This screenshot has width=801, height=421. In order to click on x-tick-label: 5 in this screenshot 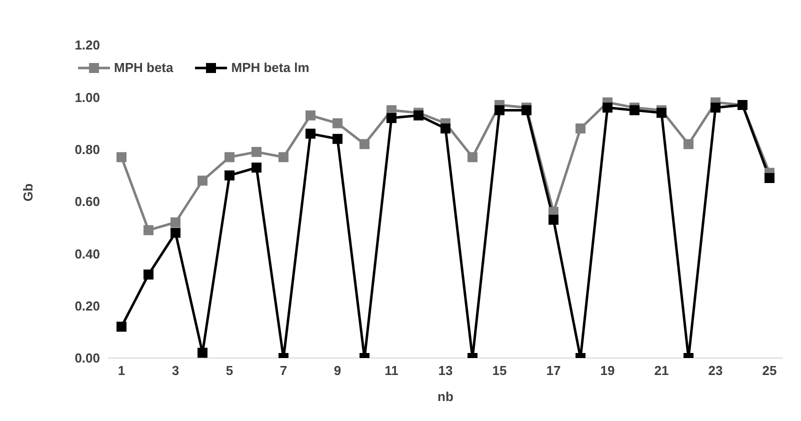, I will do `click(230, 370)`.